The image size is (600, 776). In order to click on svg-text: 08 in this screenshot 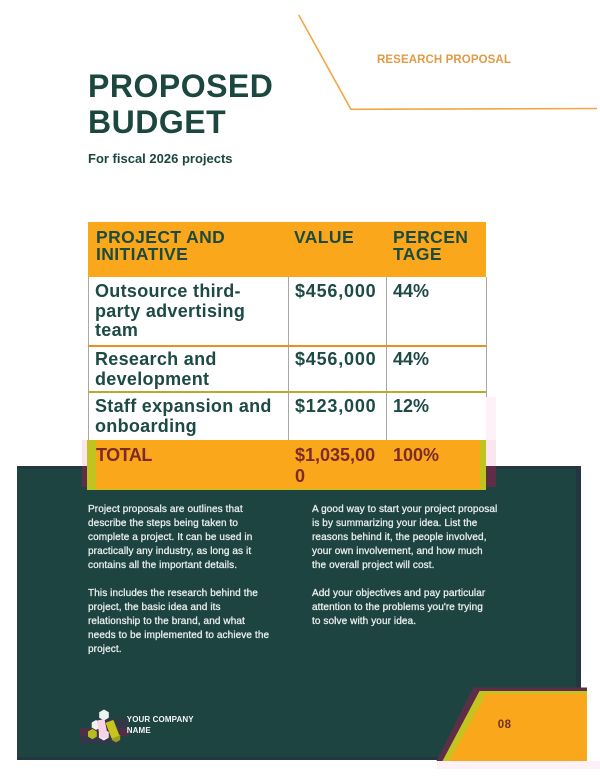, I will do `click(505, 725)`.